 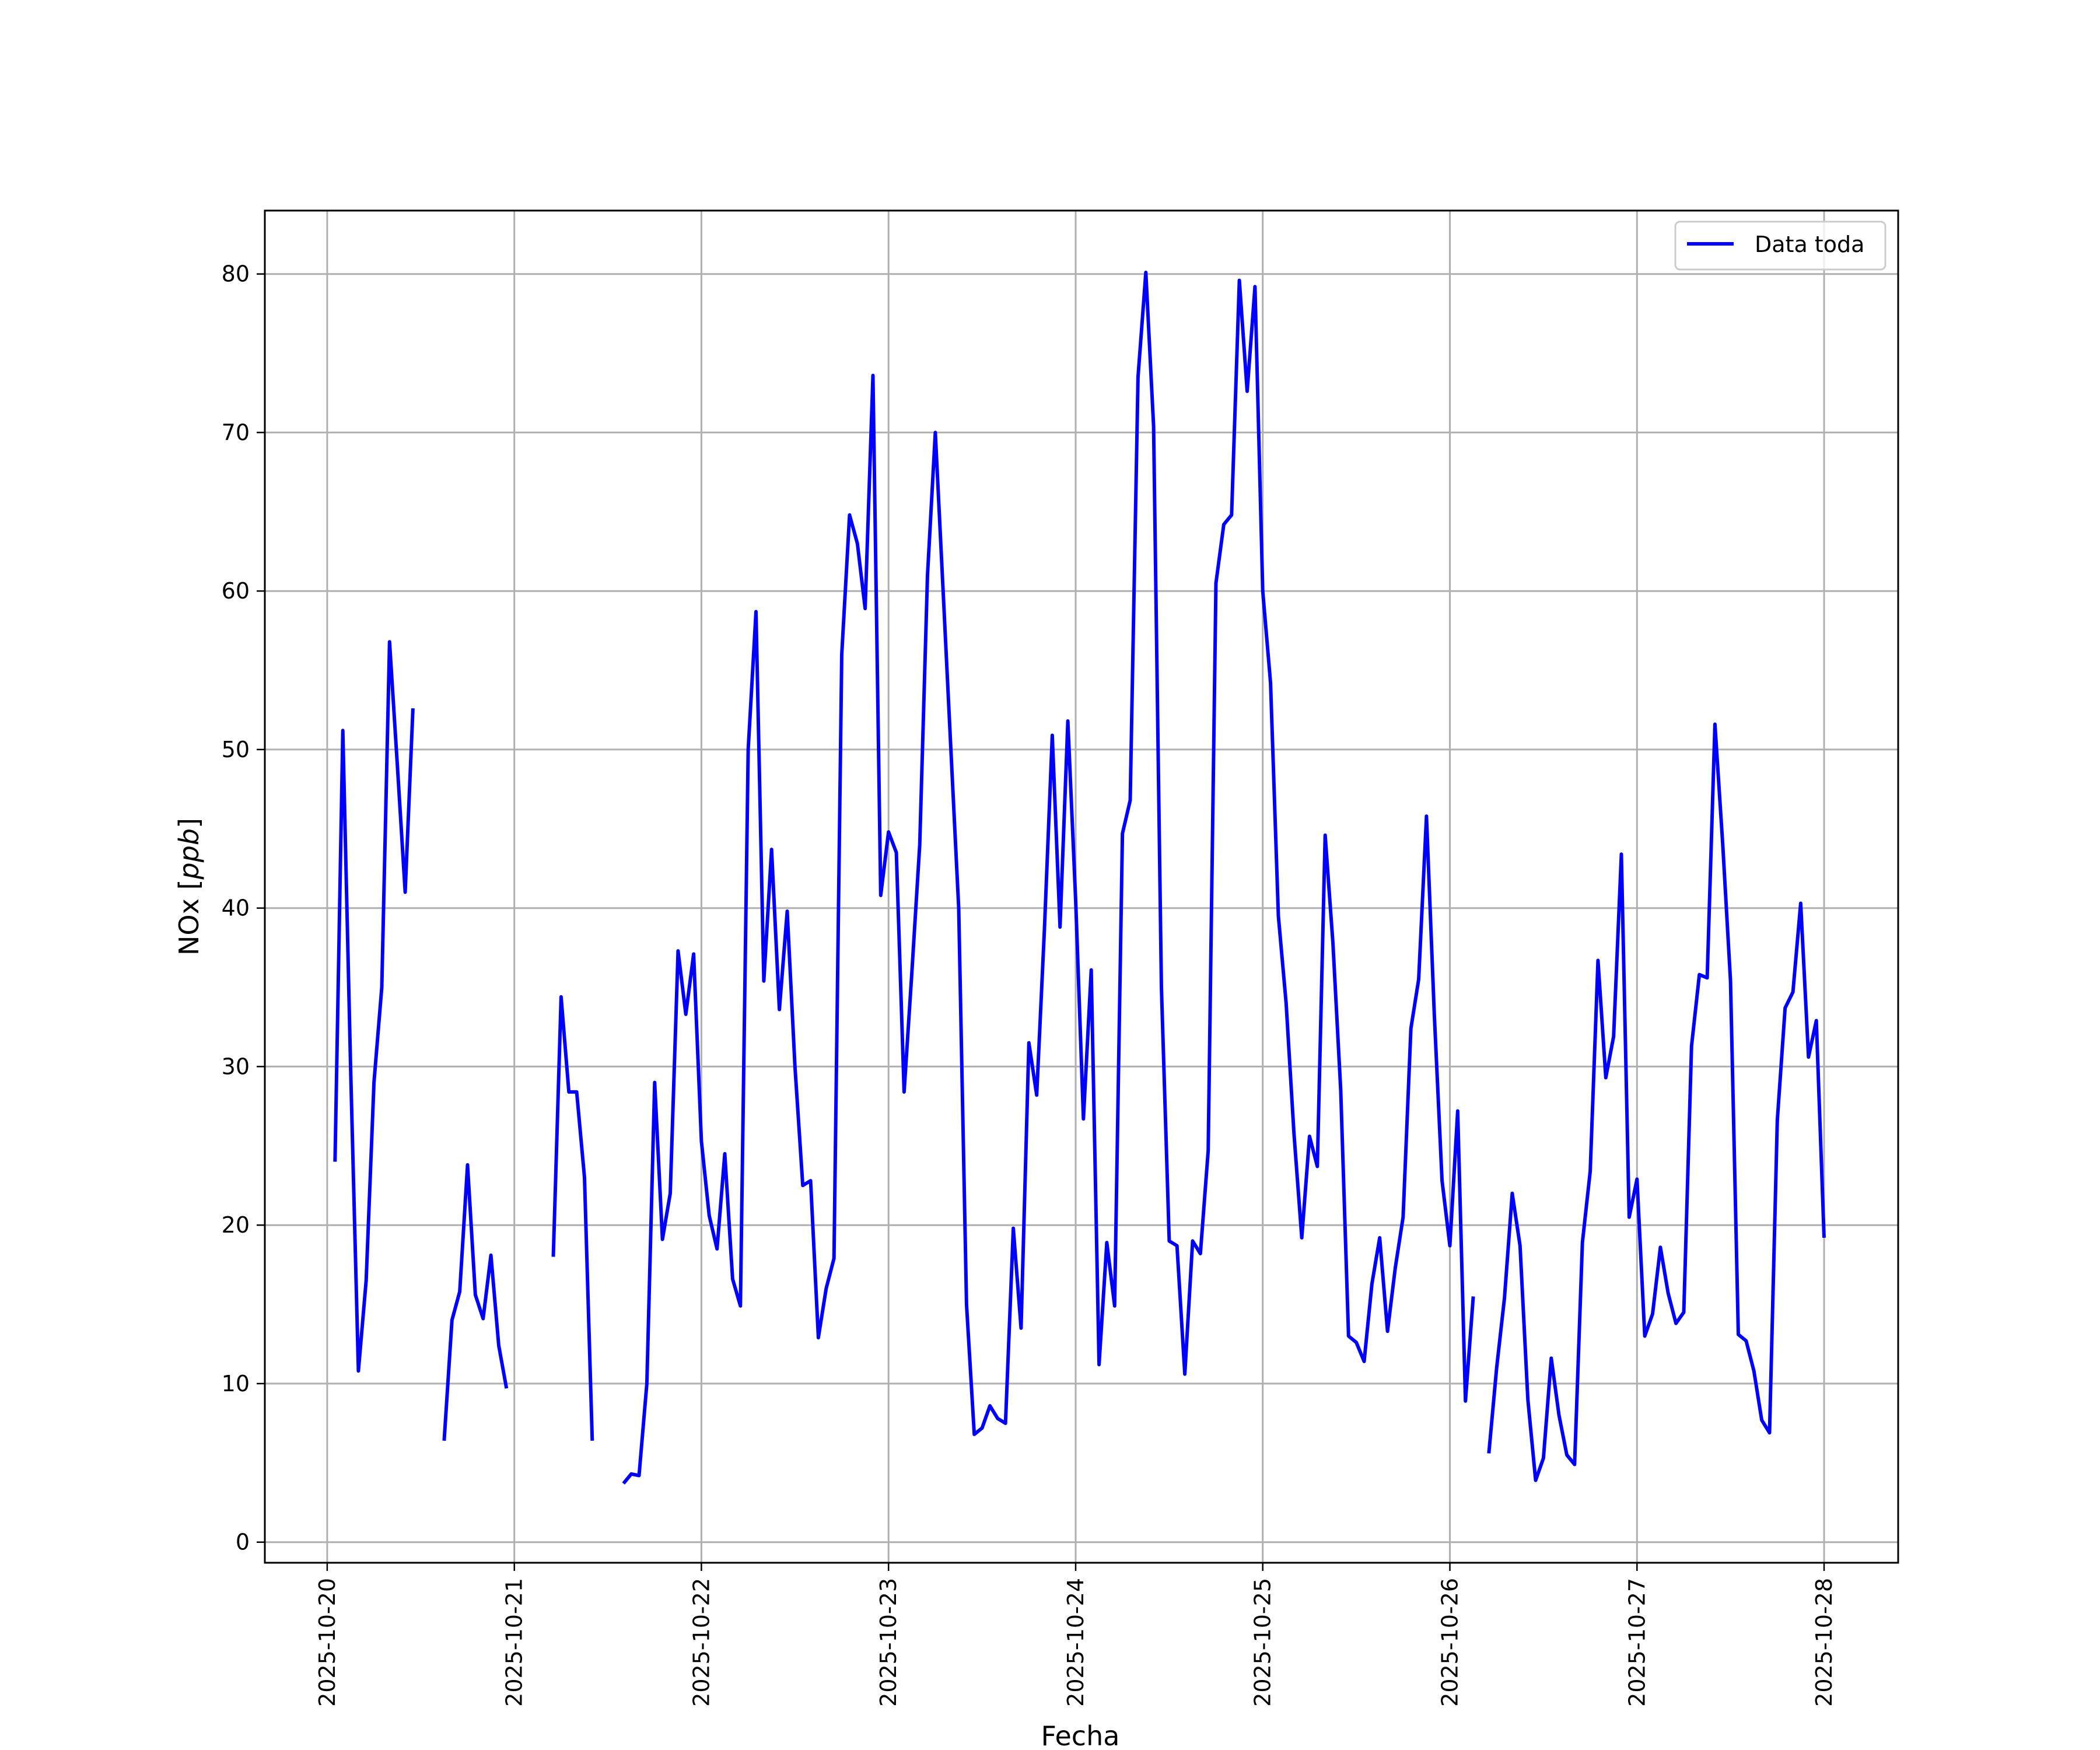 I want to click on x-tick-label: 2025-10-28, so click(x=1824, y=1643).